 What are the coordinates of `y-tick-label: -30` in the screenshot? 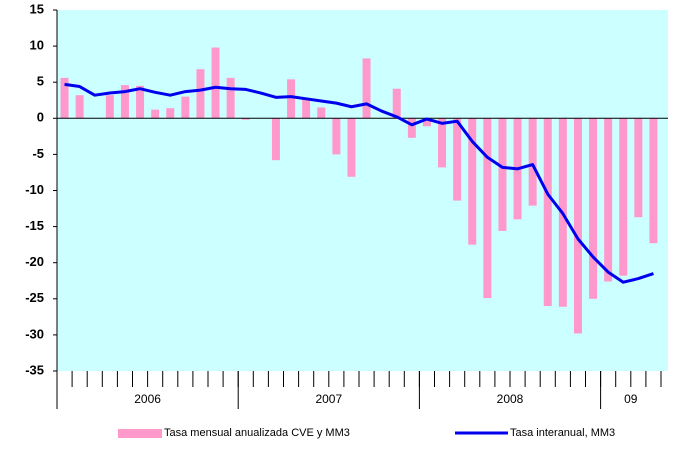 It's located at (34, 333).